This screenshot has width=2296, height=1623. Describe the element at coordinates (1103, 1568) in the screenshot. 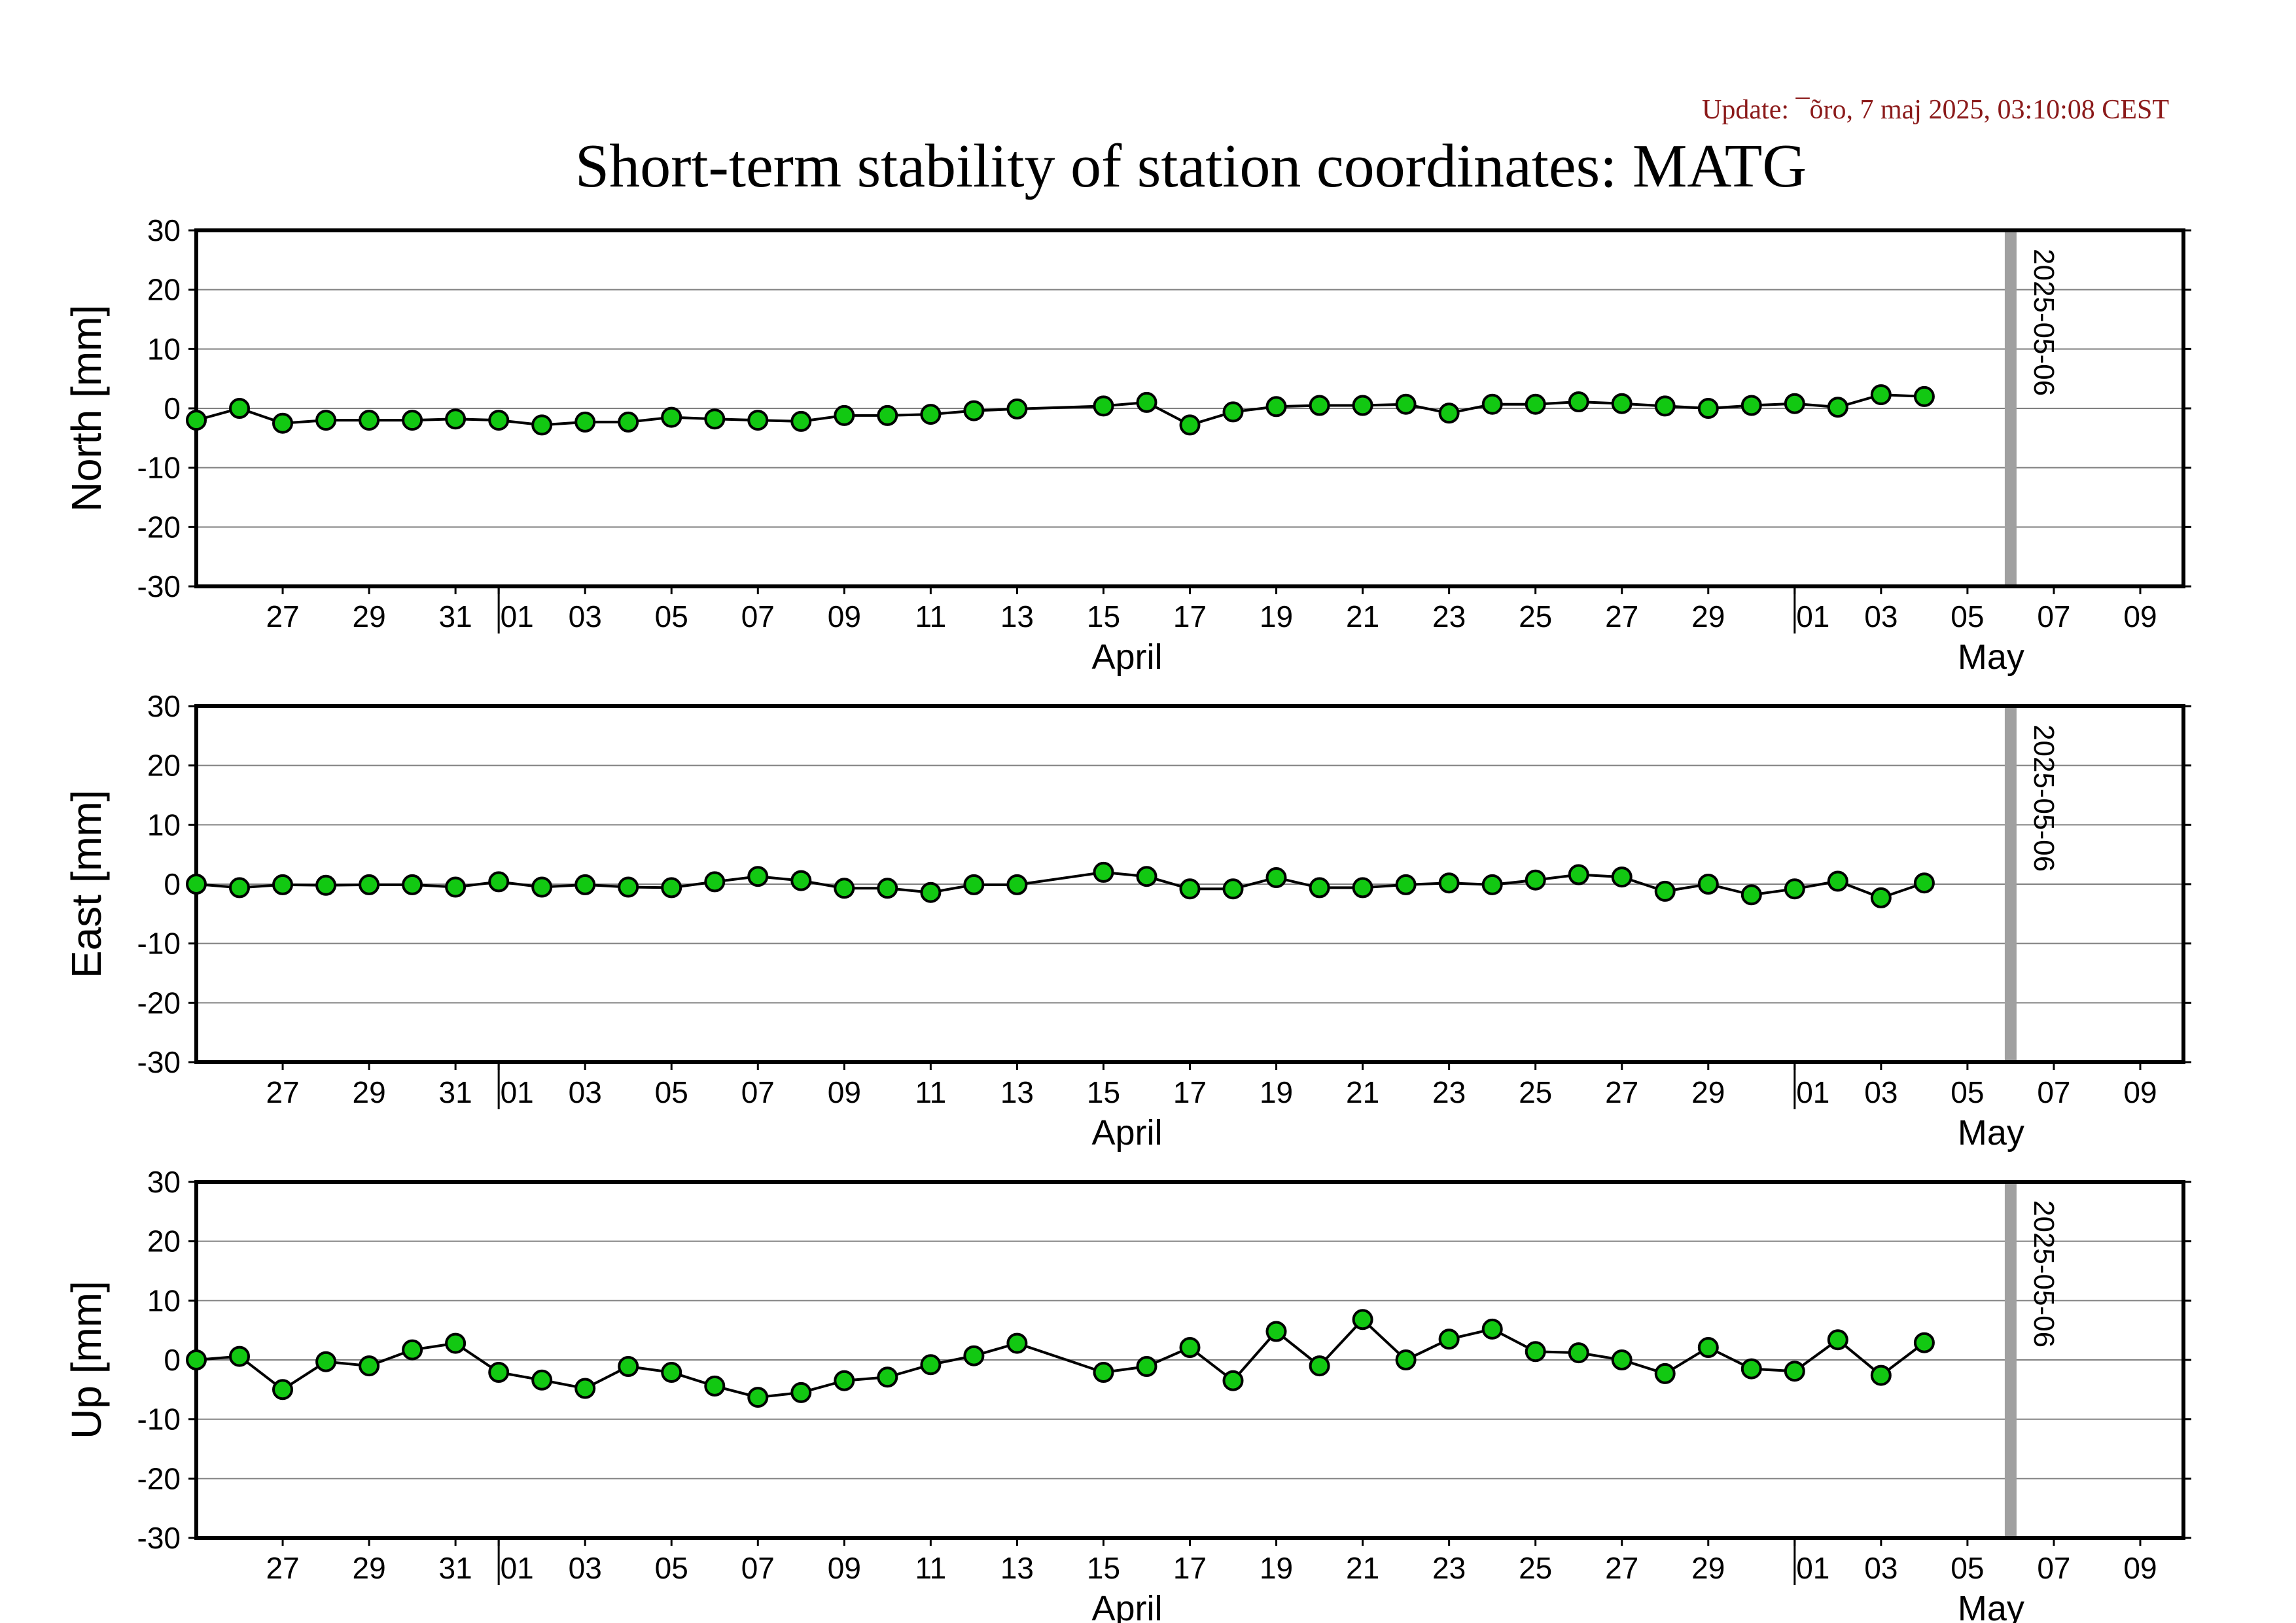

I see `x-tick-label: 15` at that location.